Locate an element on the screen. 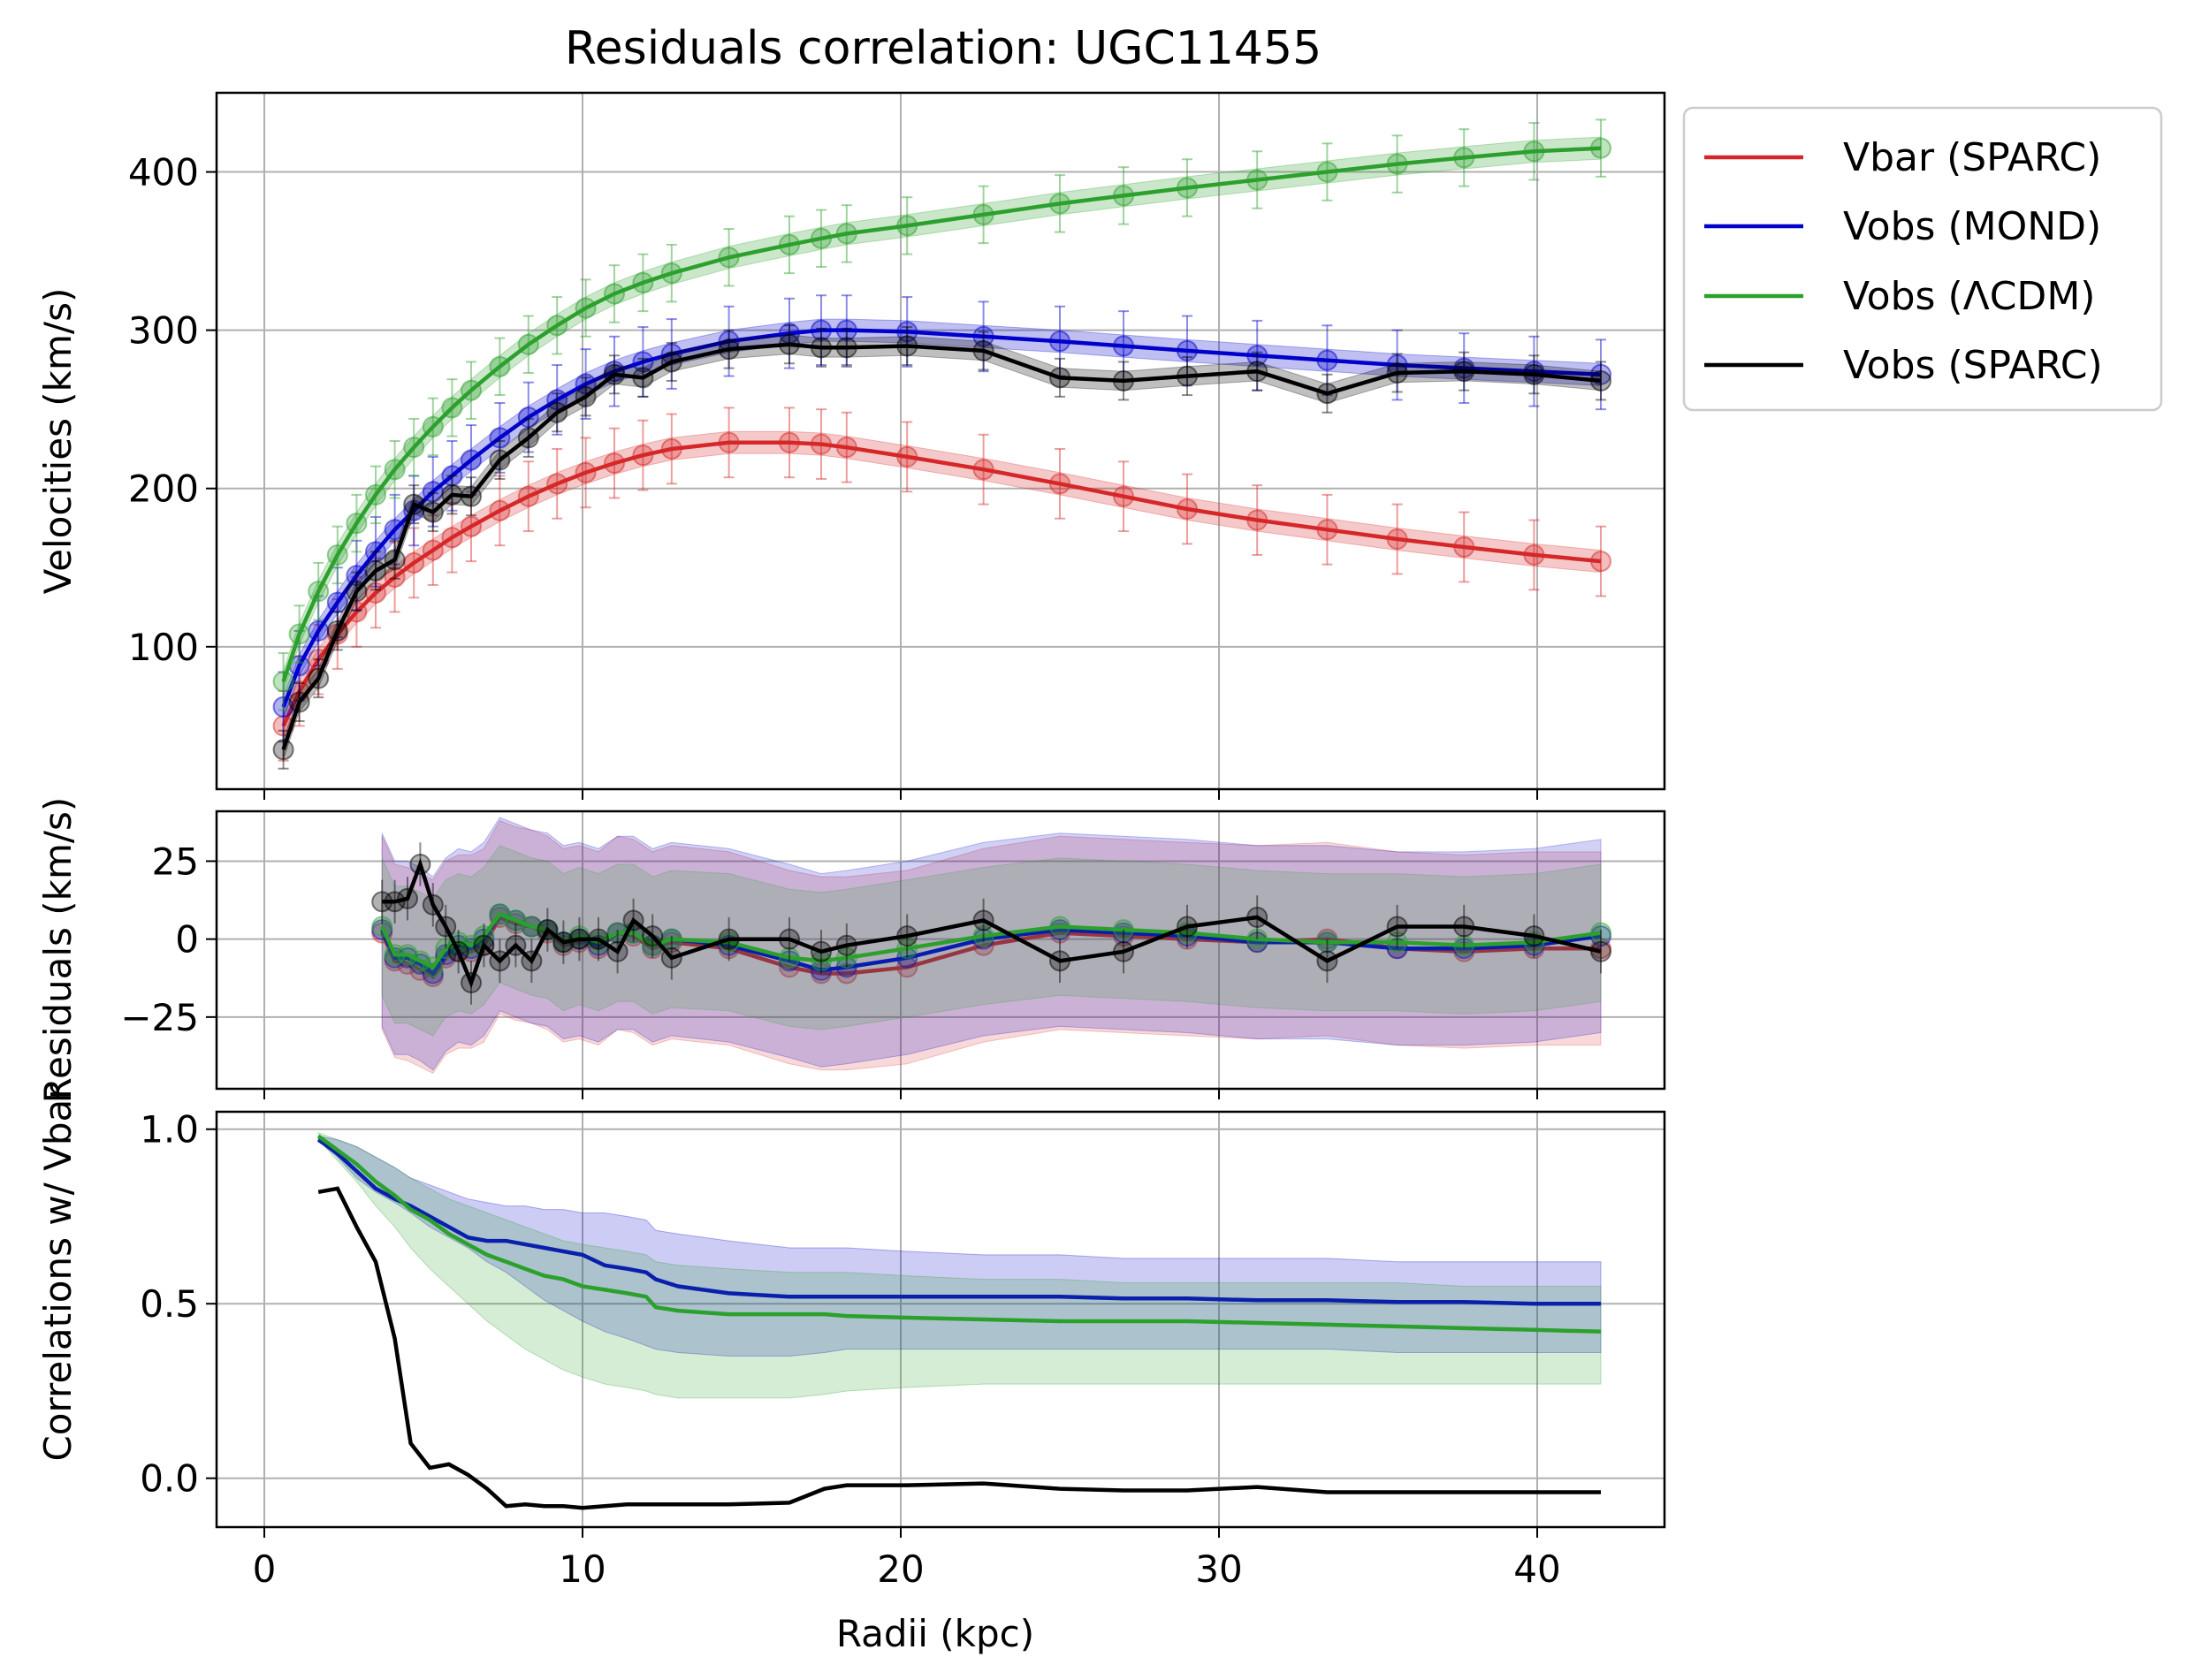 Image resolution: width=2194 pixels, height=1680 pixels. x-tick-label: 10 is located at coordinates (582, 1569).